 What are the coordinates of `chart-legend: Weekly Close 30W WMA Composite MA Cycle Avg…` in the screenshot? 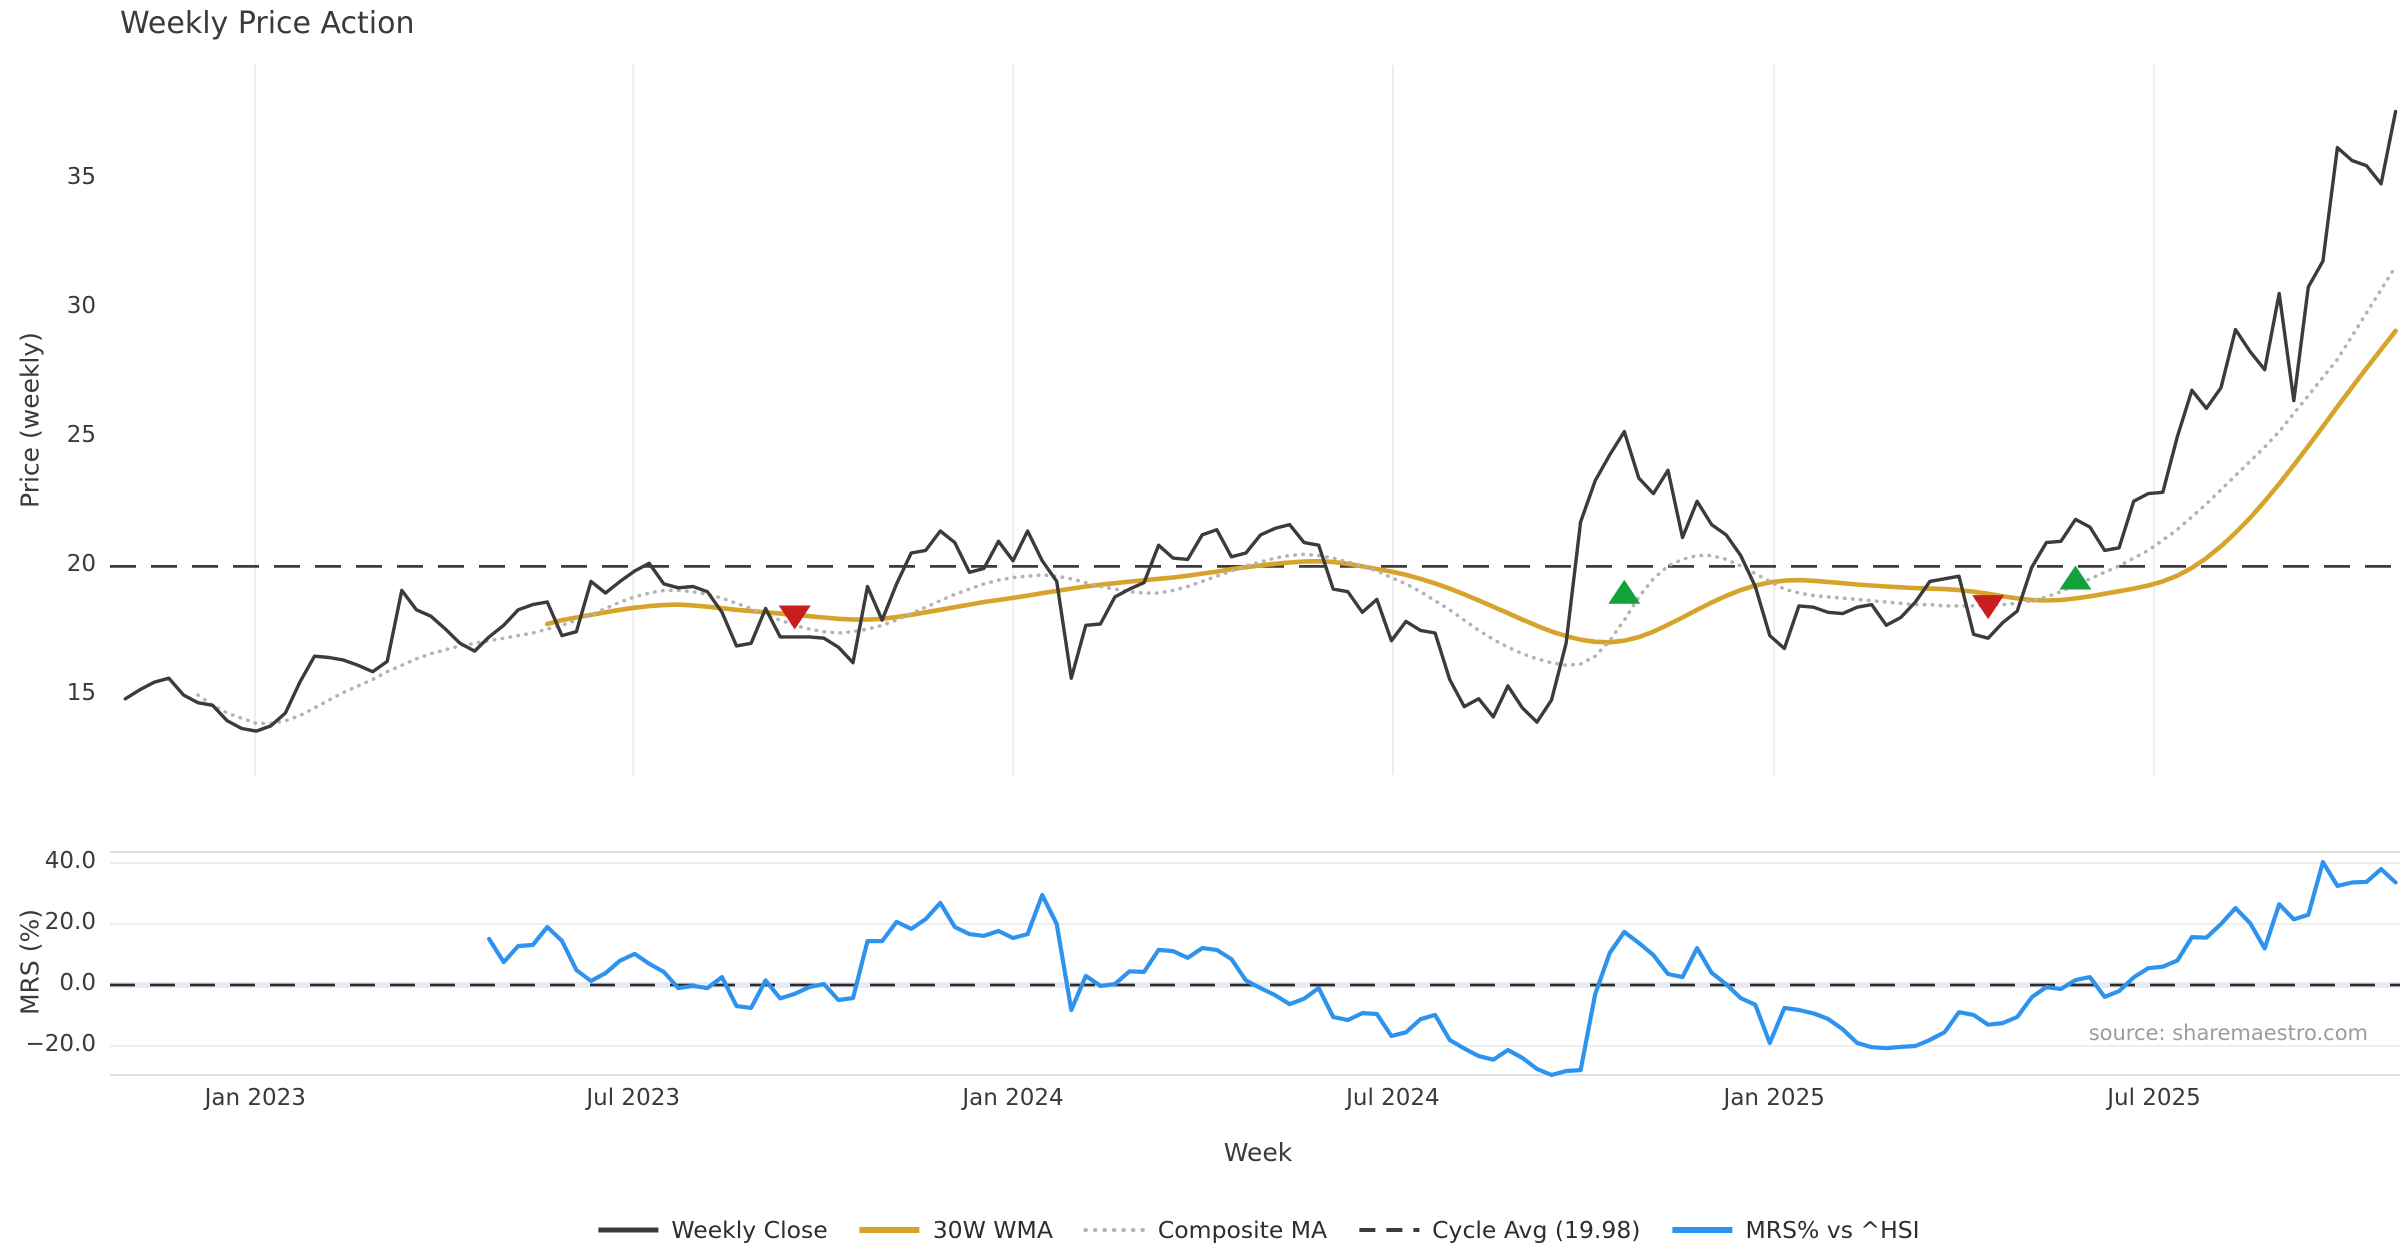 It's located at (1258, 1230).